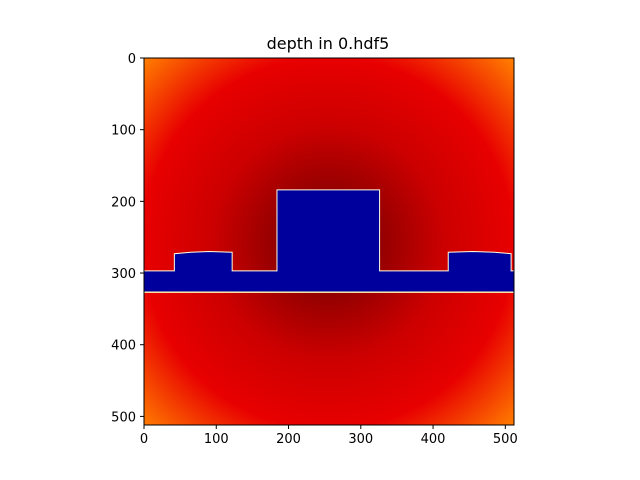 The width and height of the screenshot is (640, 480). Describe the element at coordinates (123, 131) in the screenshot. I see `y-tick-label: 100` at that location.